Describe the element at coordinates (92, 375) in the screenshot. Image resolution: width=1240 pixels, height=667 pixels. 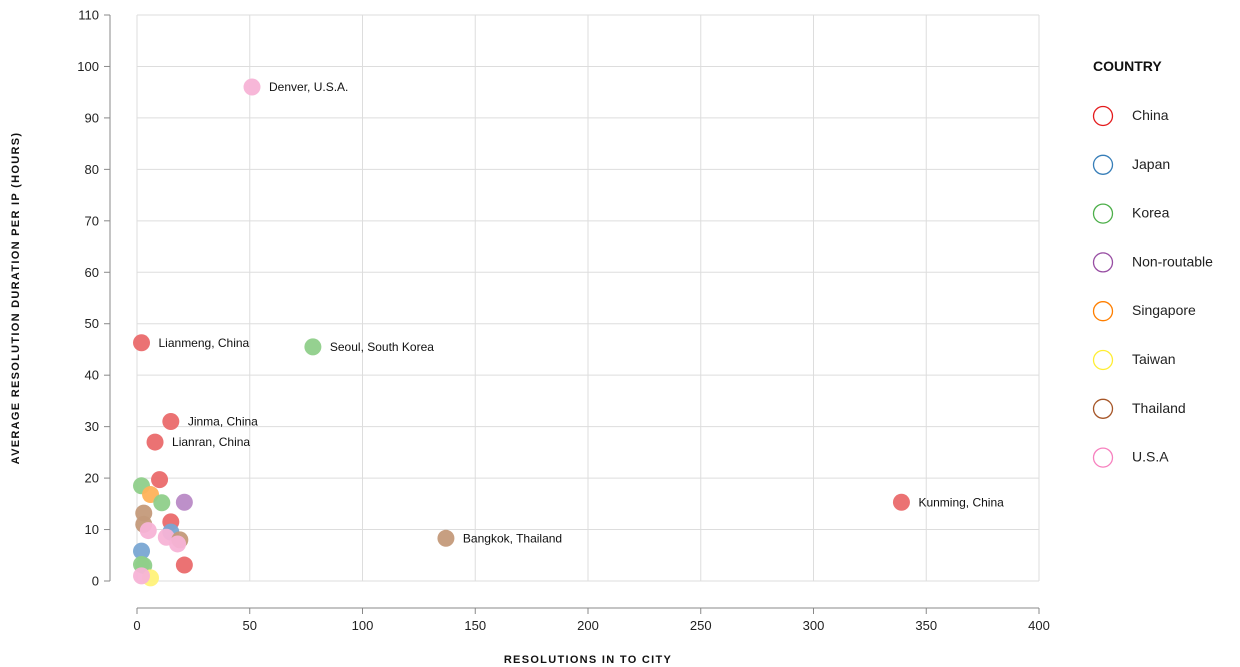
I see `y-tick-label: 40` at that location.